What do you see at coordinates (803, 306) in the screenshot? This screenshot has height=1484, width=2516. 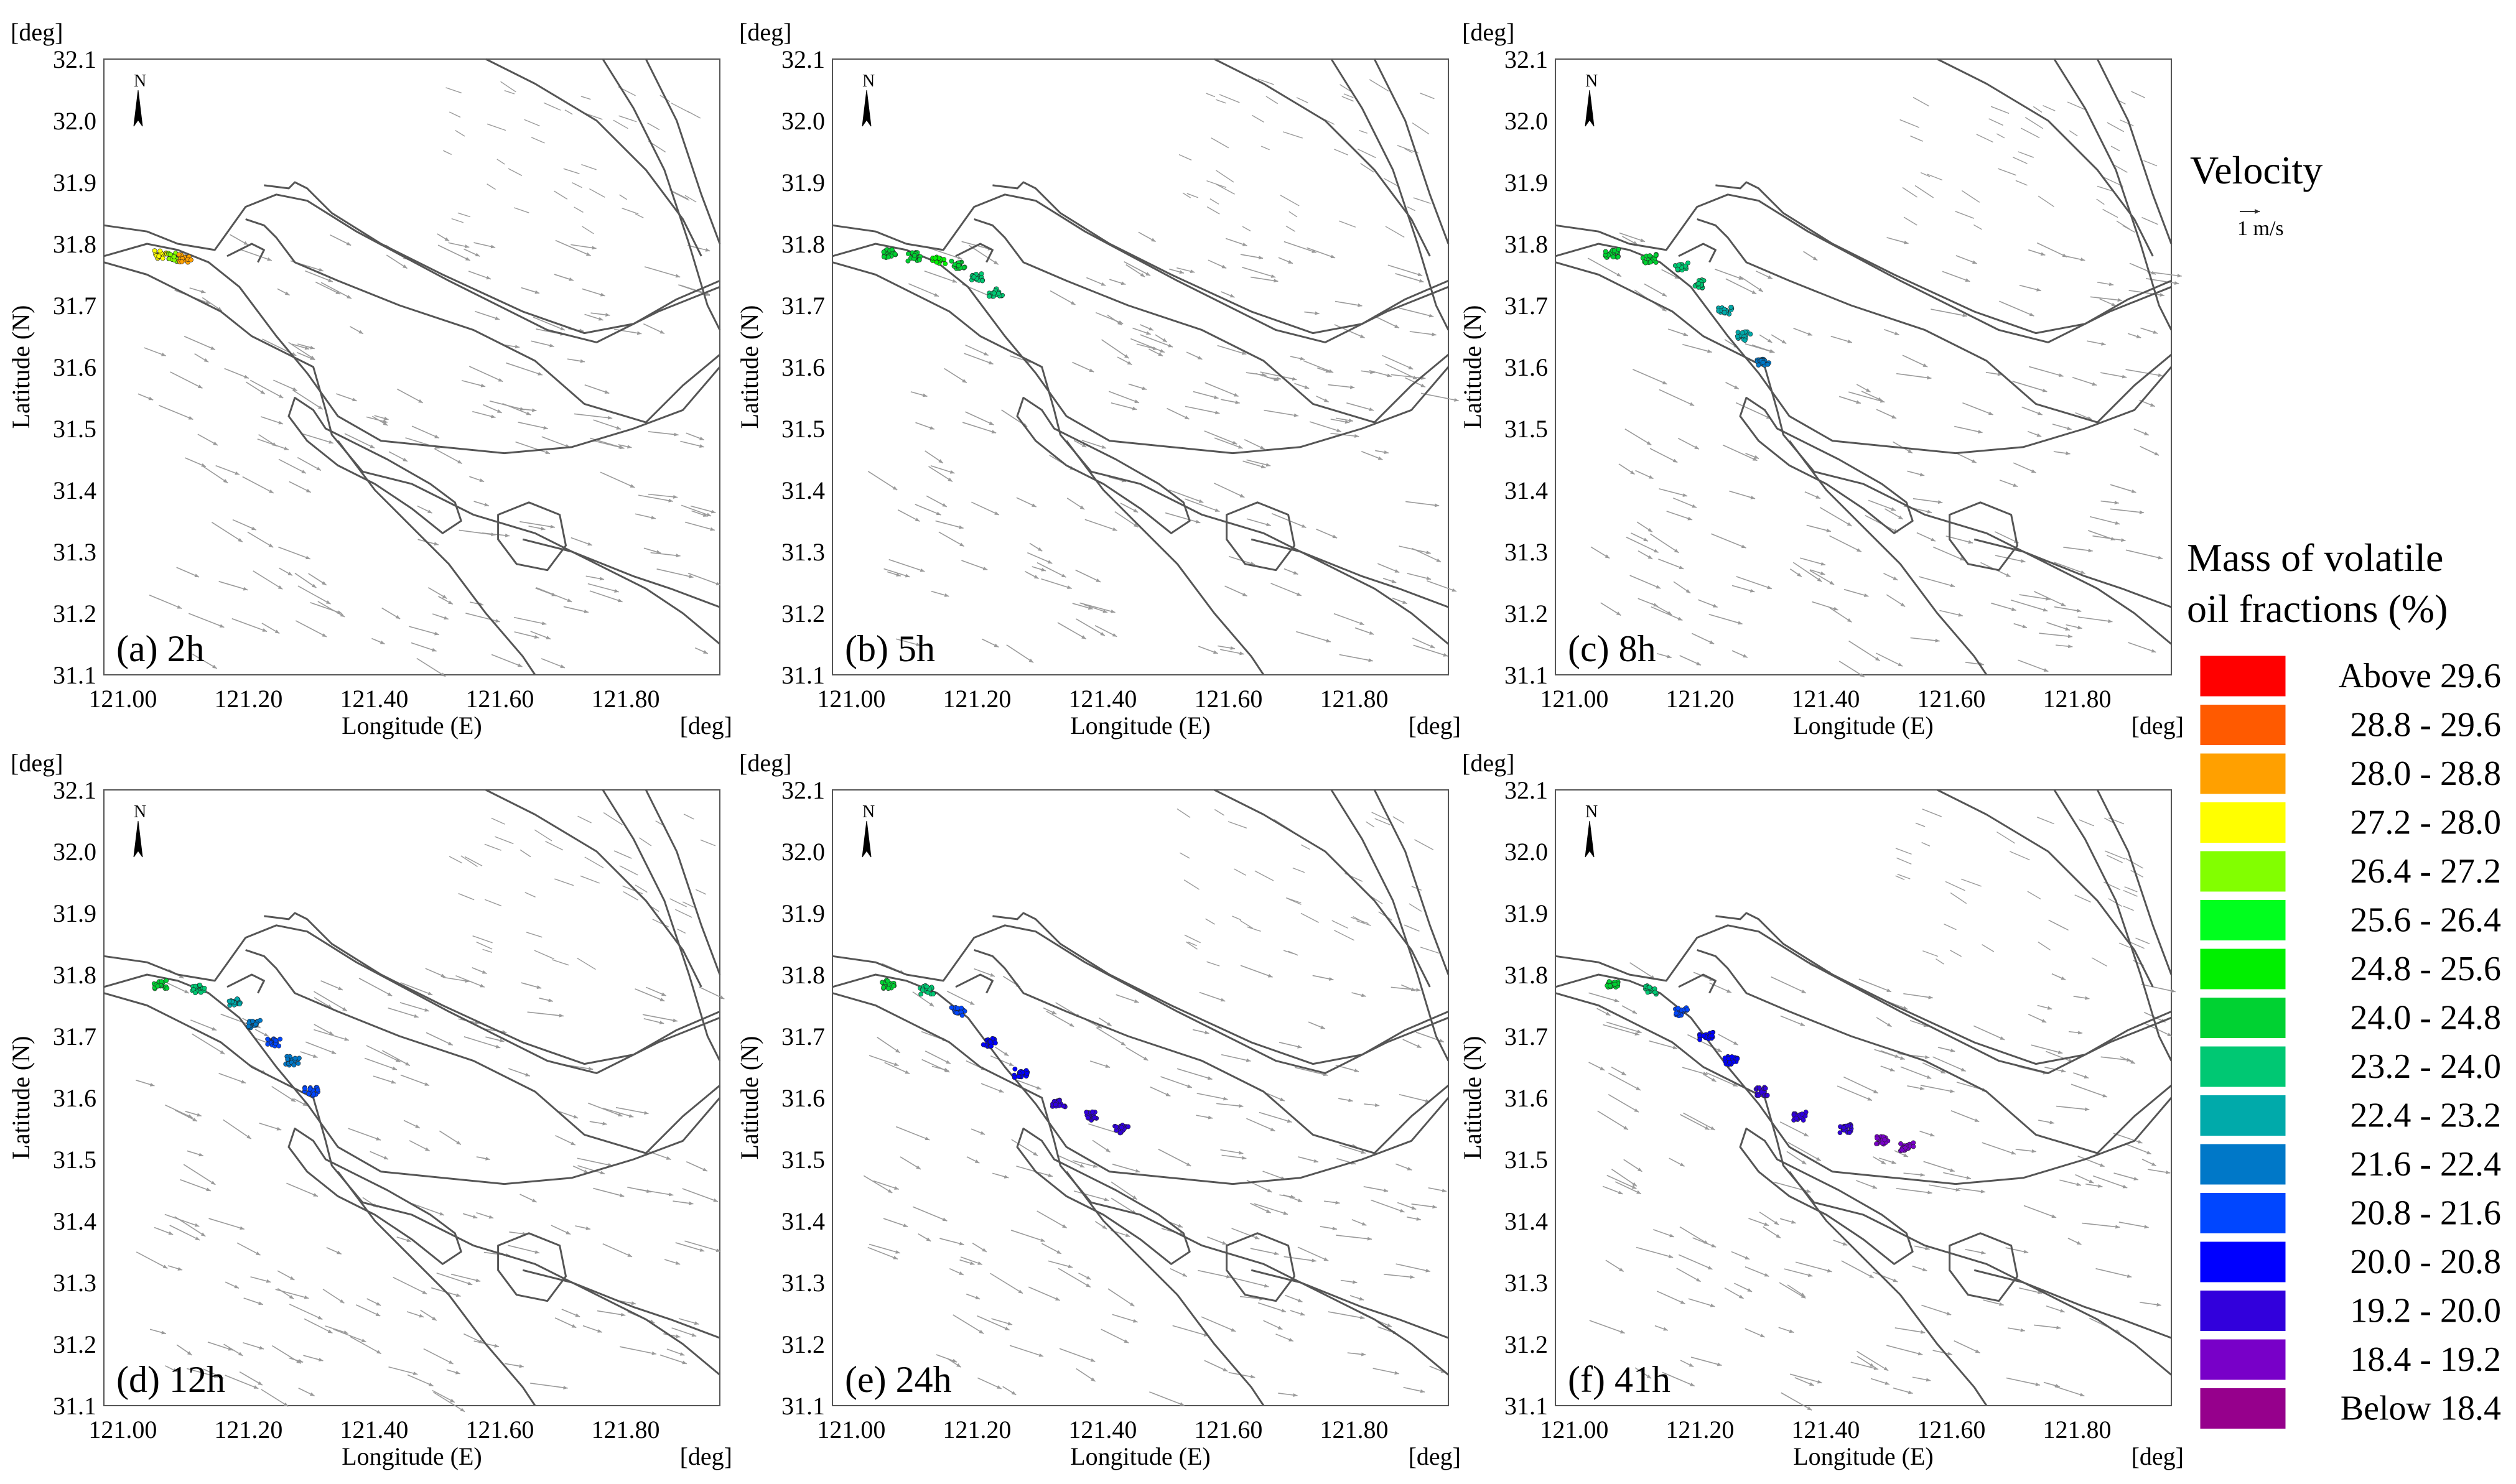 I see `y-tick-label: 31.7` at bounding box center [803, 306].